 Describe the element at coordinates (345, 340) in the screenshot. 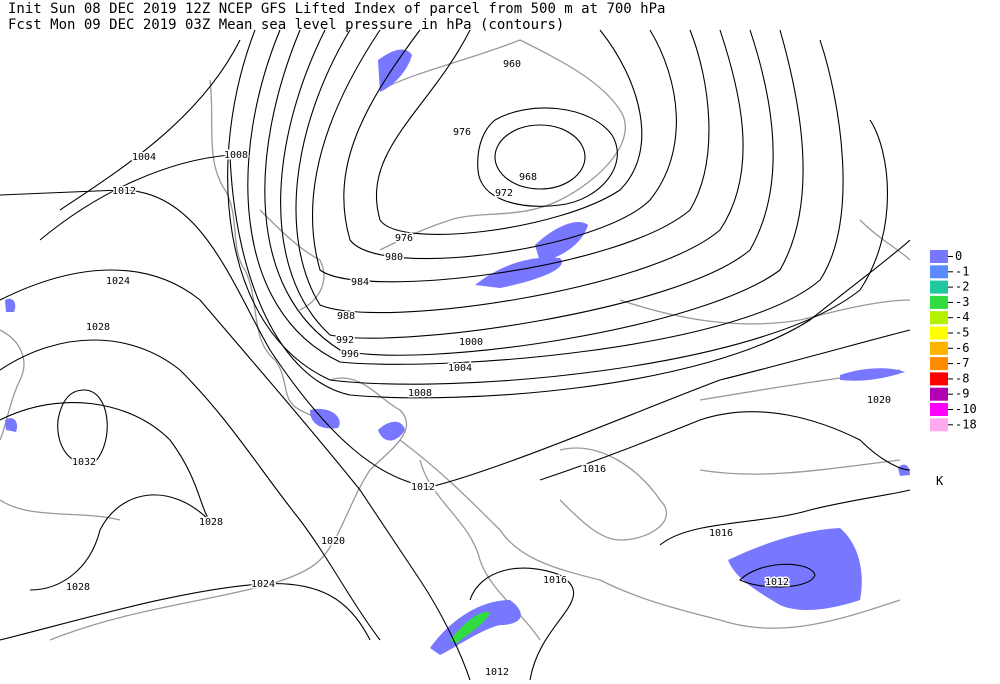

I see `contour-label: 992` at that location.